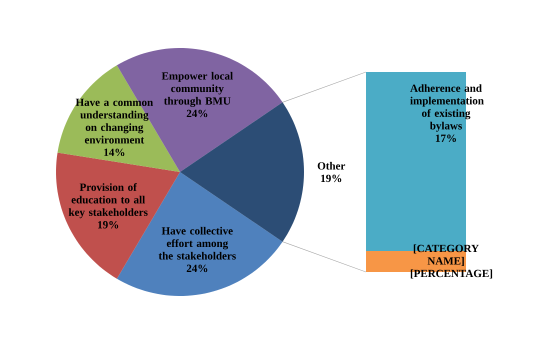  Describe the element at coordinates (197, 243) in the screenshot. I see `slice-label: Have collective effort among the stakeholders` at that location.